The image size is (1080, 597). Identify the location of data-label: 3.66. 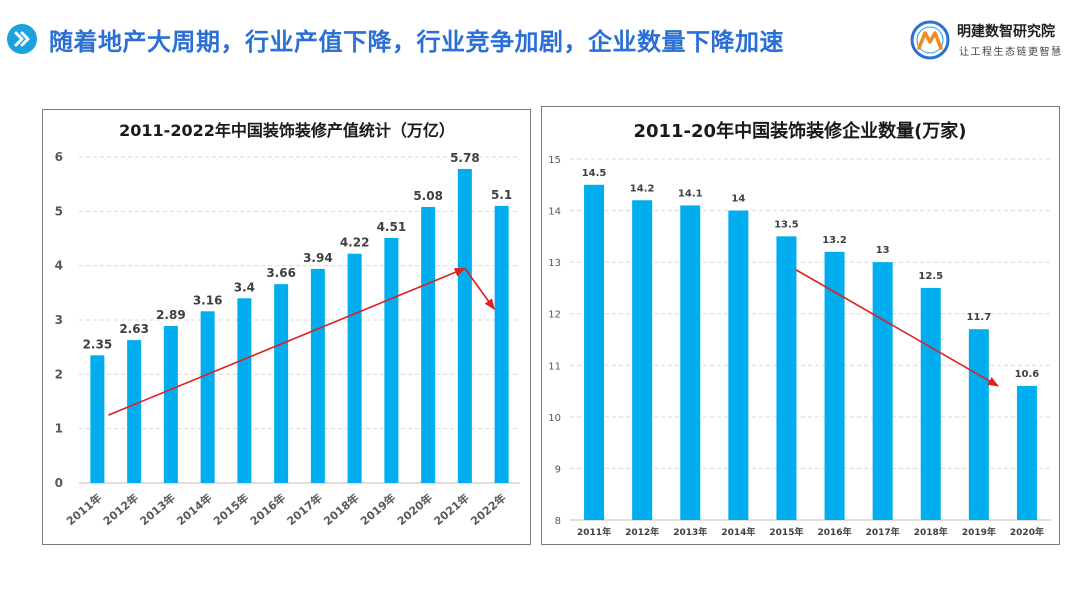
(281, 273).